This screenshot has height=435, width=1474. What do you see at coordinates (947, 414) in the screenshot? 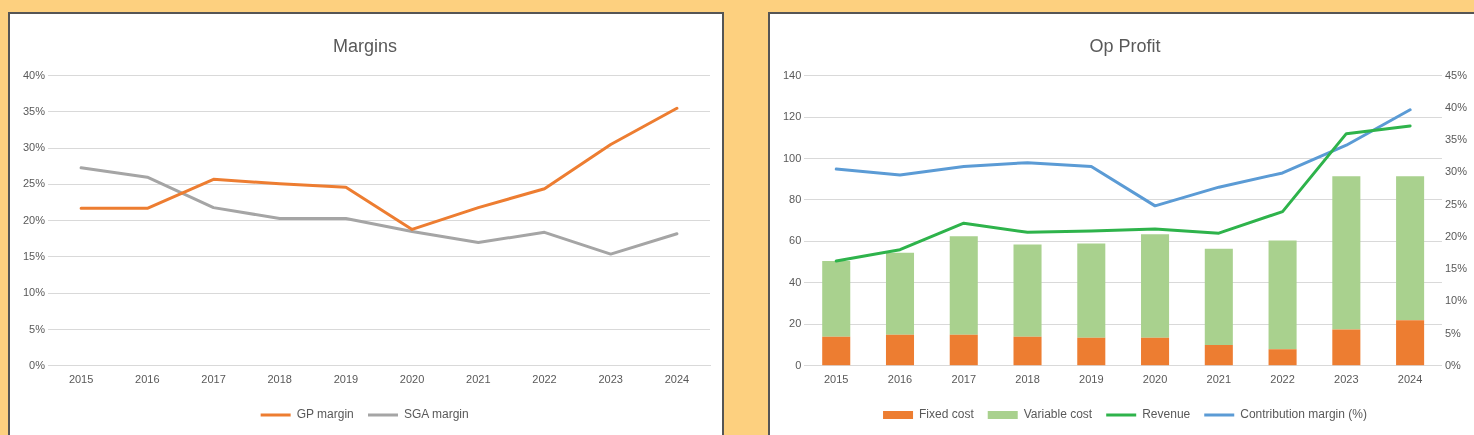
I see `legend-label: Fixed cost` at bounding box center [947, 414].